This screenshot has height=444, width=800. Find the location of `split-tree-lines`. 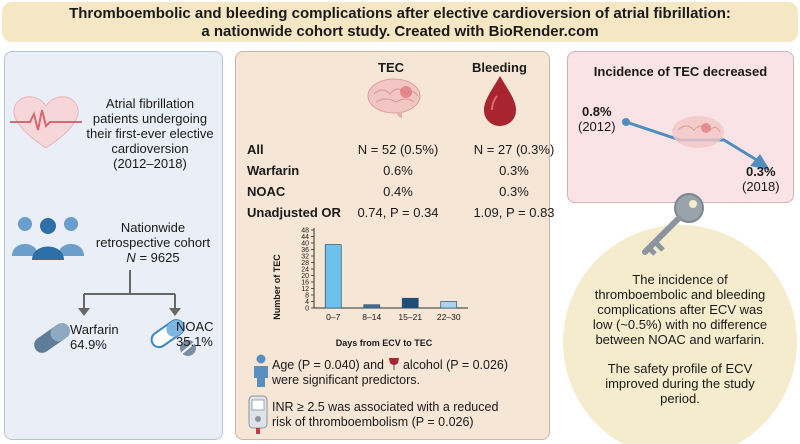

split-tree-lines is located at coordinates (129, 293).